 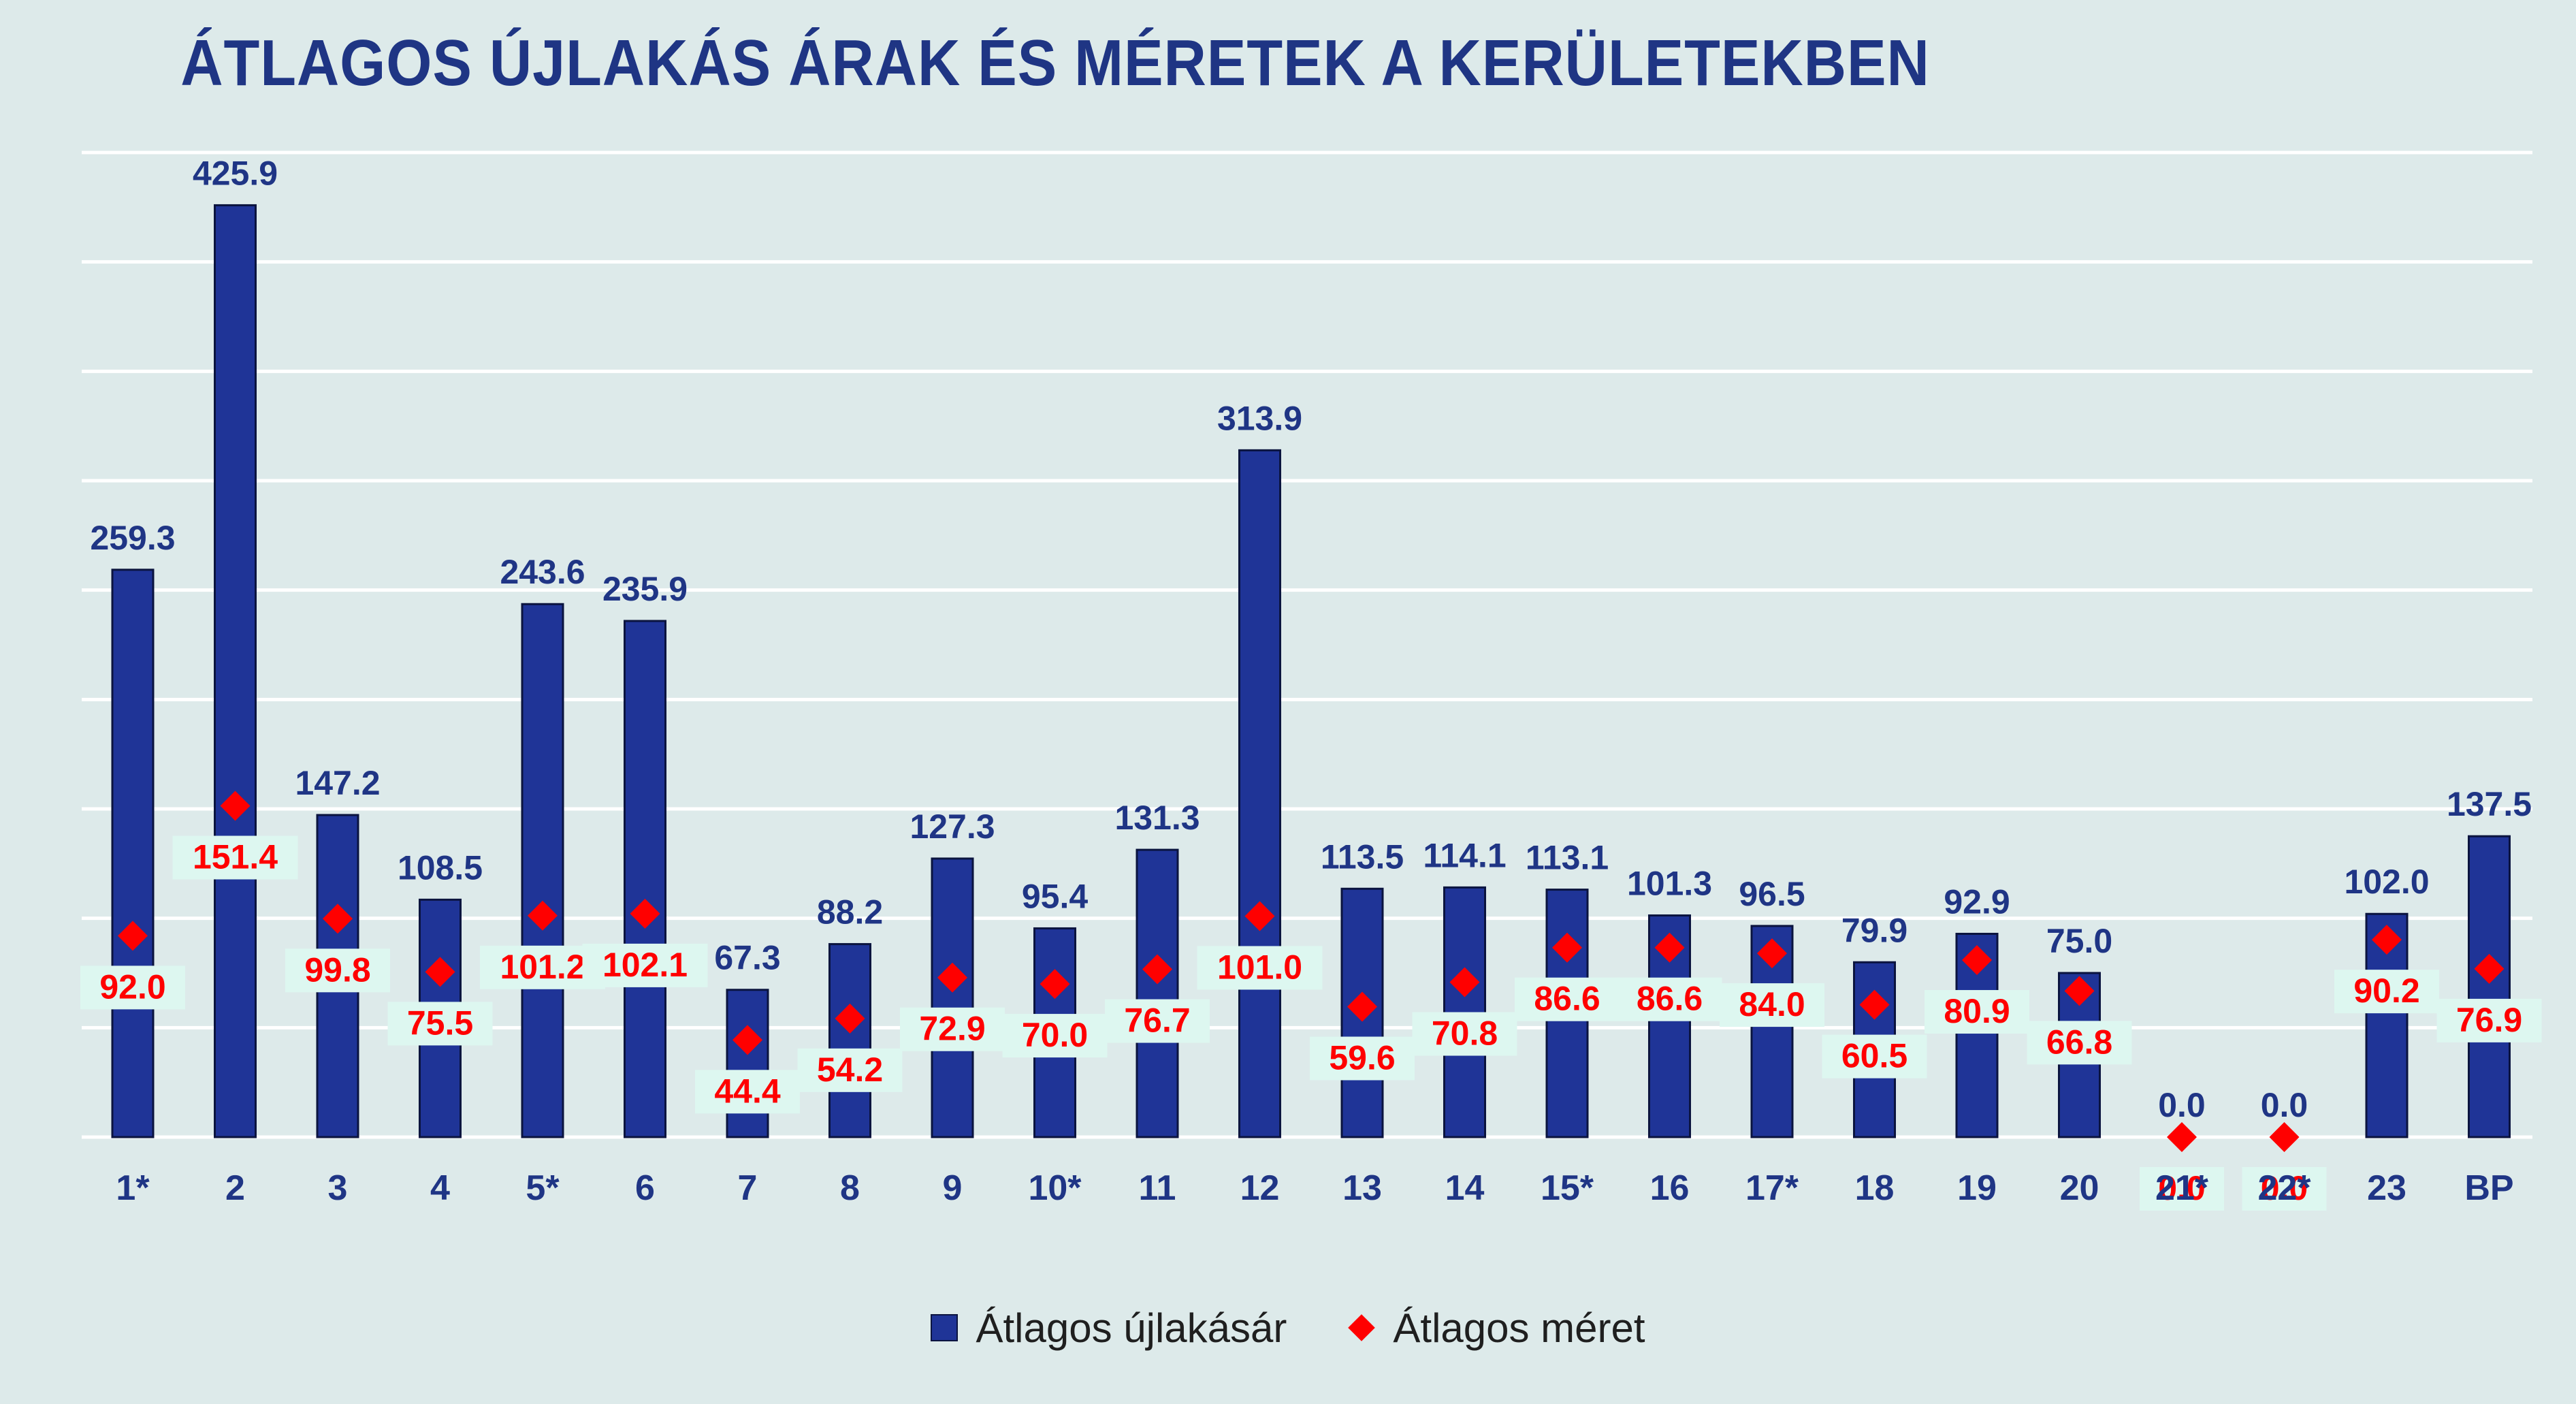 I want to click on category-tick-label: 15*, so click(x=1568, y=1188).